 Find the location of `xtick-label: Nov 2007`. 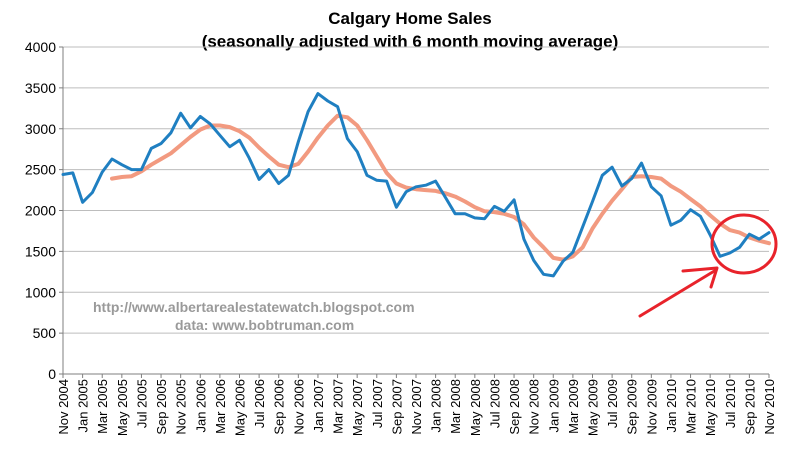

xtick-label: Nov 2007 is located at coordinates (416, 407).